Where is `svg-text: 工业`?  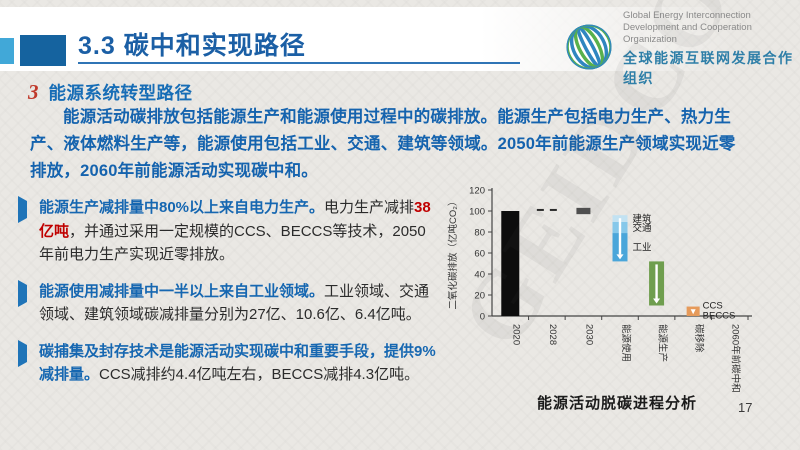
svg-text: 工业 is located at coordinates (642, 248).